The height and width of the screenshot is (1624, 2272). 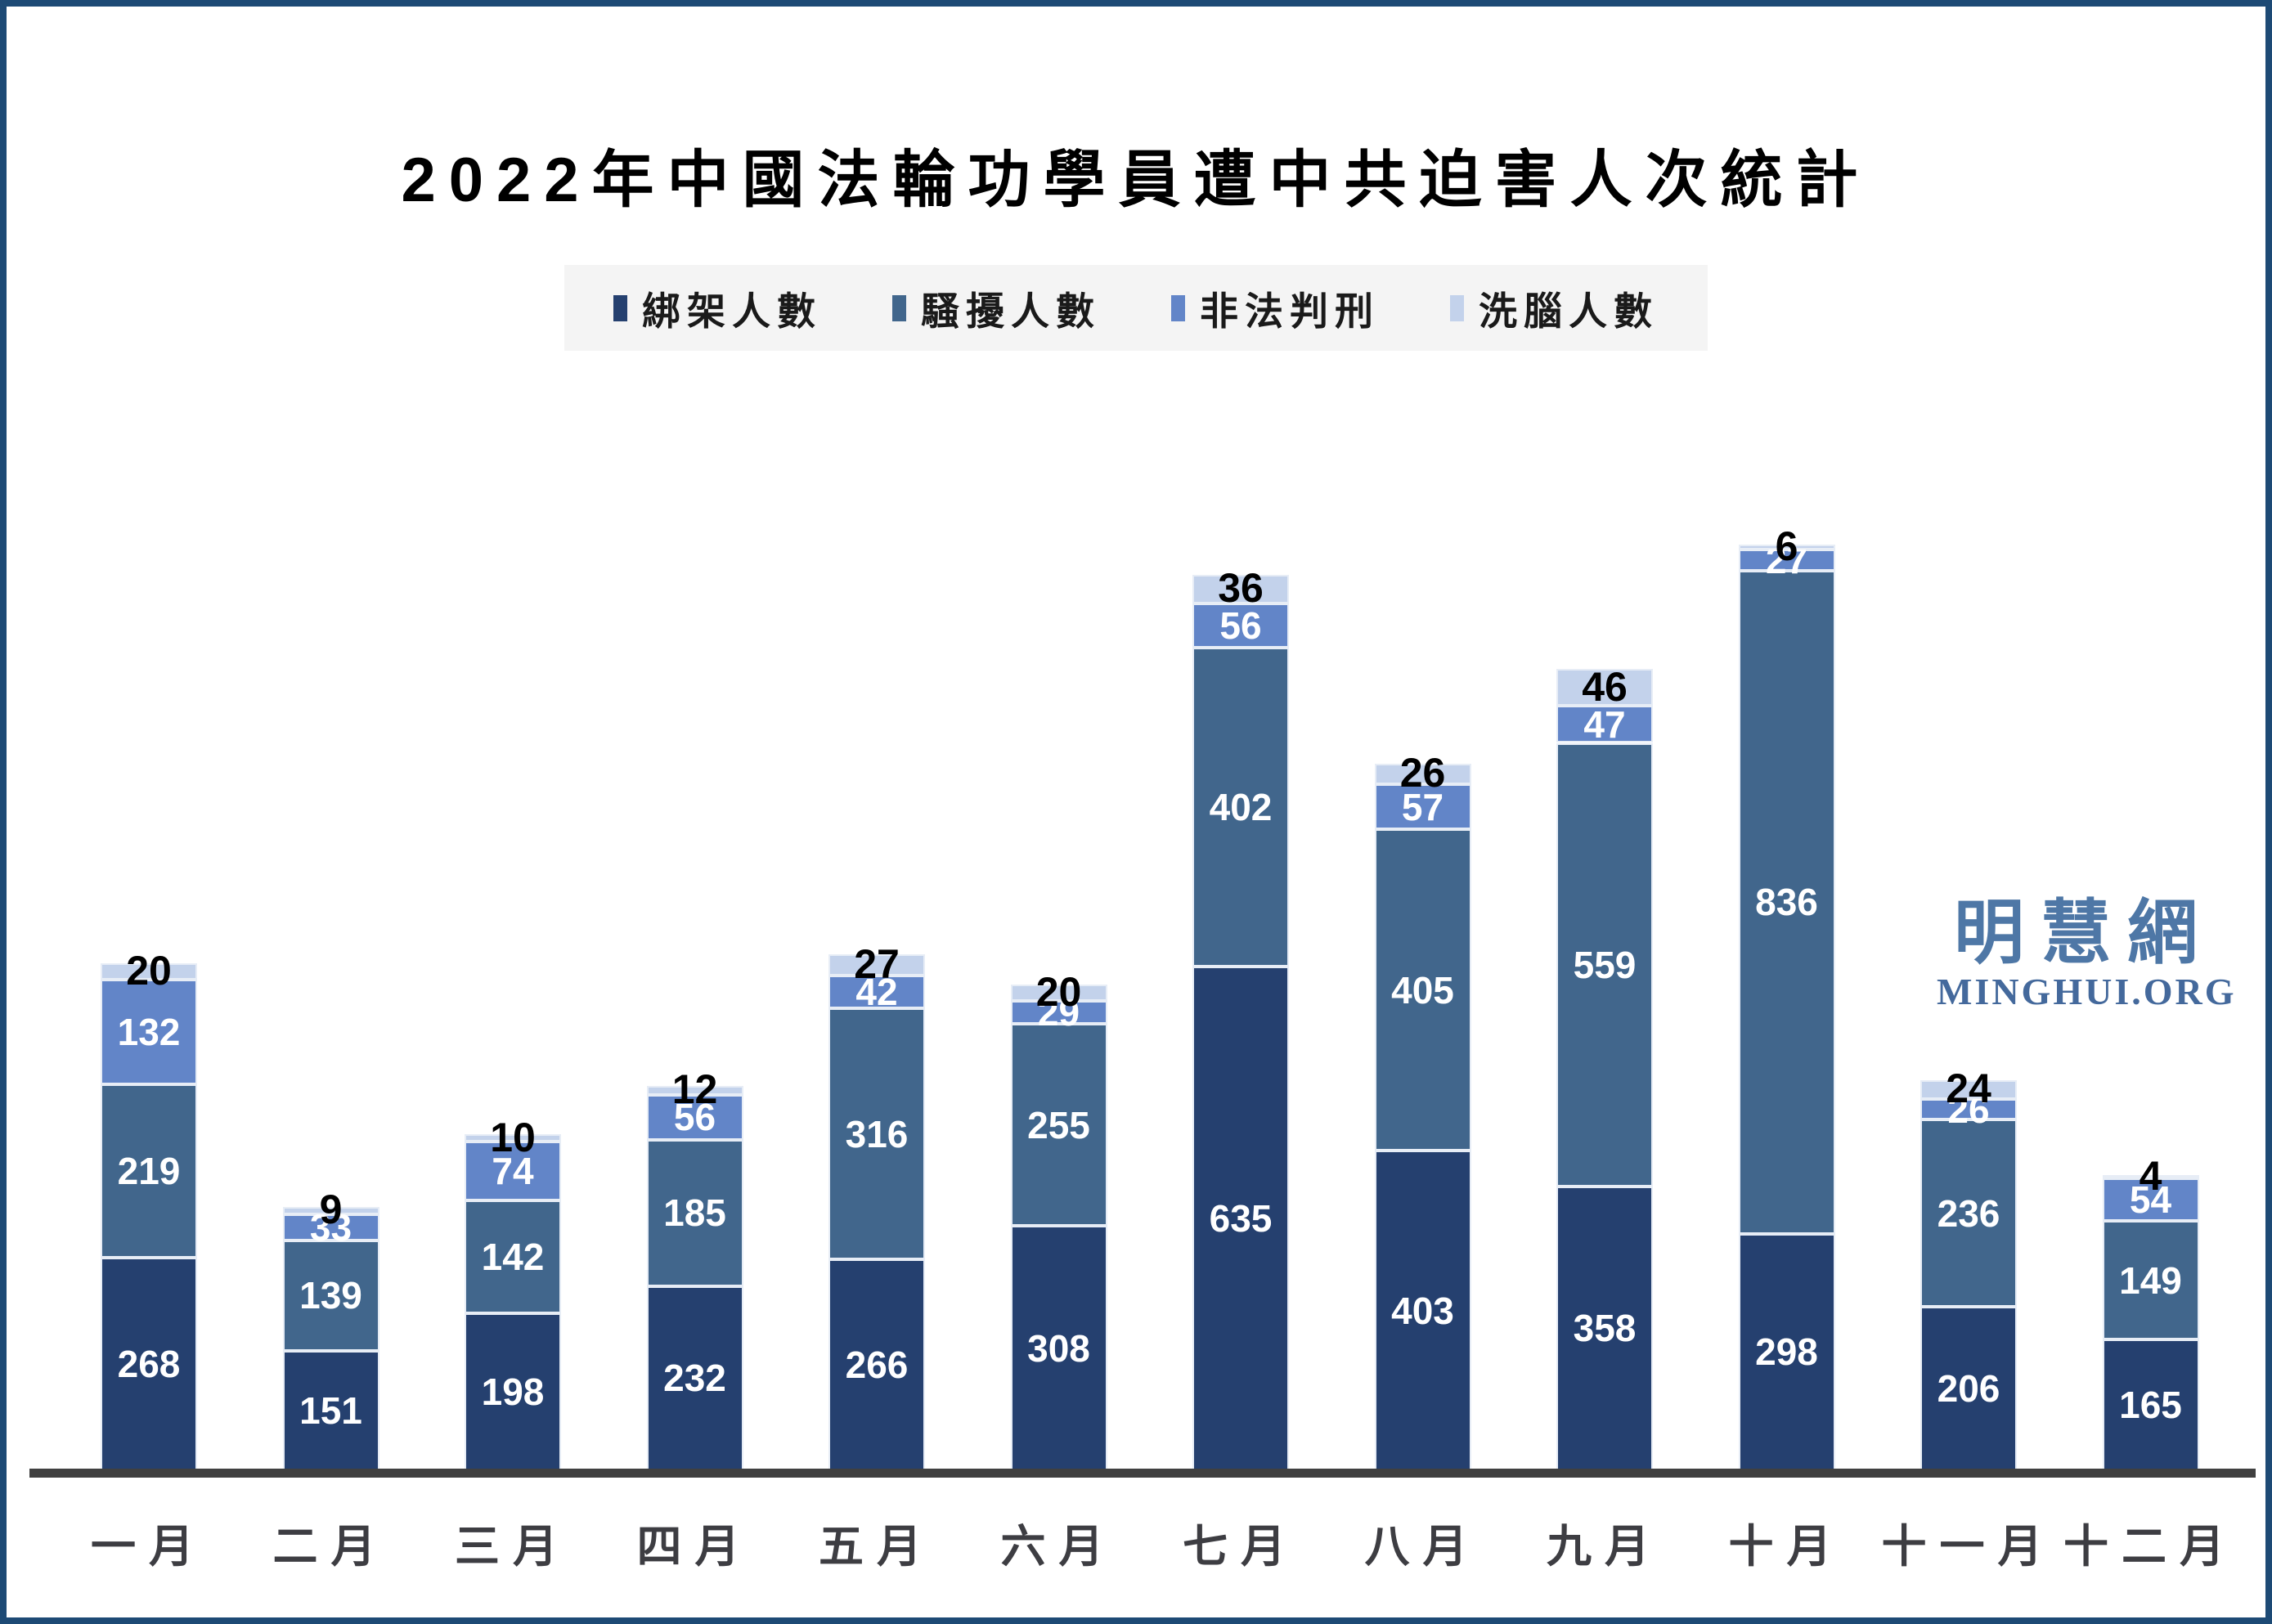 I want to click on value-label-brainwashed-month-3: 10, so click(x=513, y=1137).